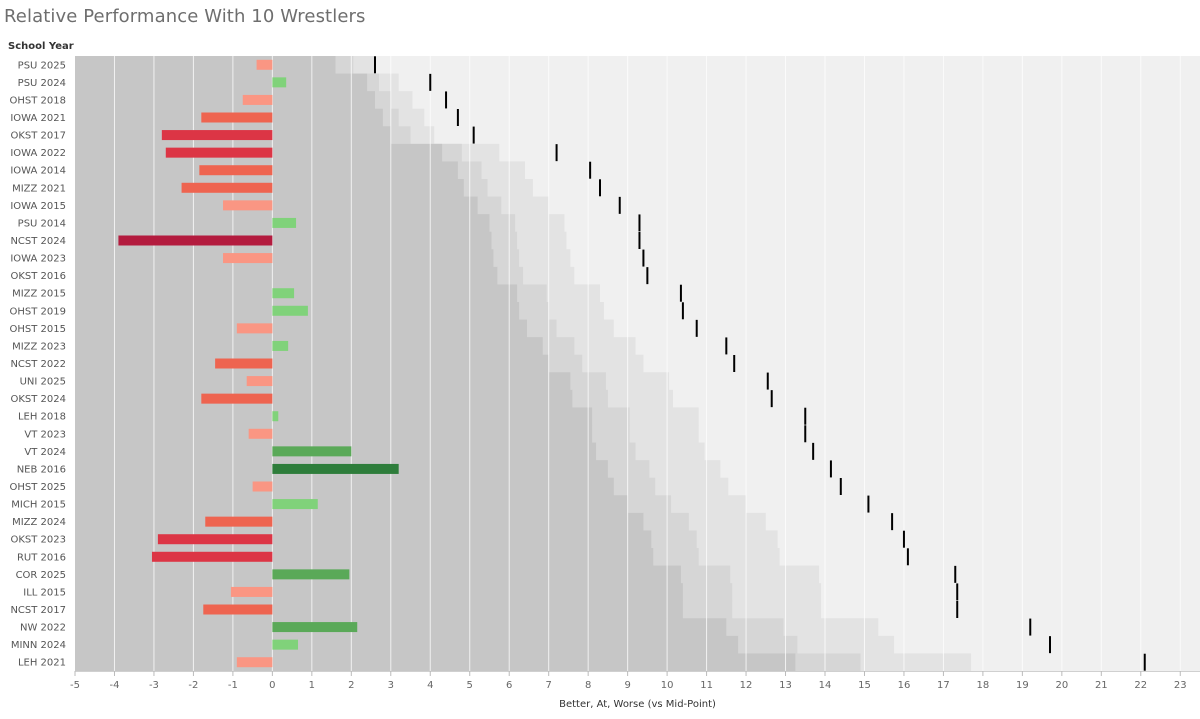 This screenshot has height=719, width=1200. What do you see at coordinates (825, 685) in the screenshot?
I see `x-tick-label: 14` at bounding box center [825, 685].